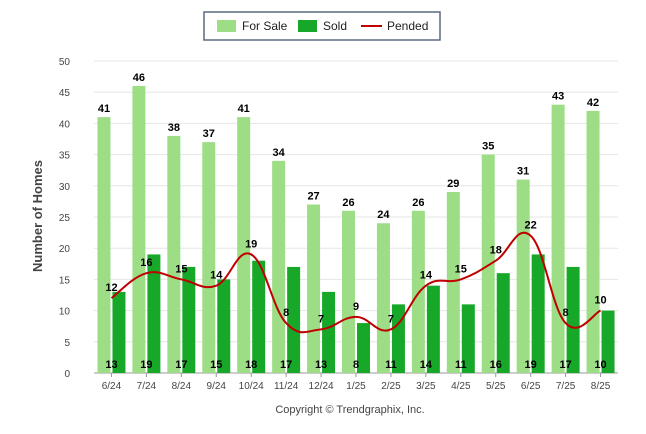 This screenshot has height=434, width=646. I want to click on data-label-for-sale: 27, so click(313, 197).